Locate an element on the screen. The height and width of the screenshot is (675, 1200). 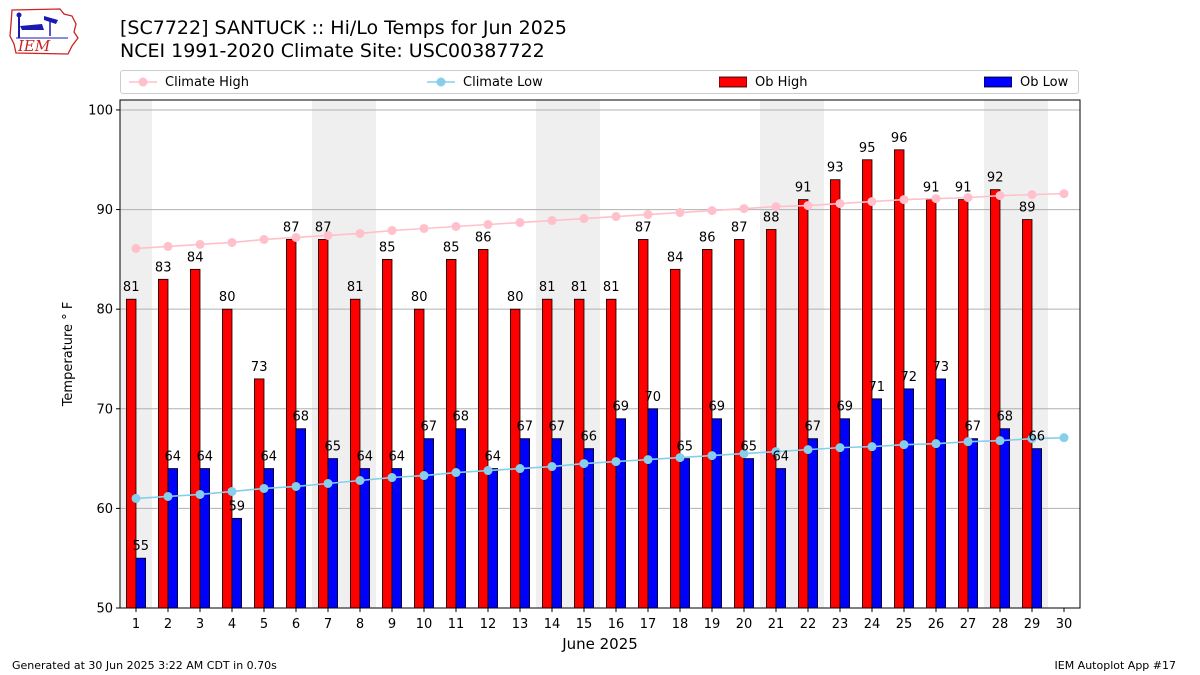
ob-high-label: 83 is located at coordinates (163, 267).